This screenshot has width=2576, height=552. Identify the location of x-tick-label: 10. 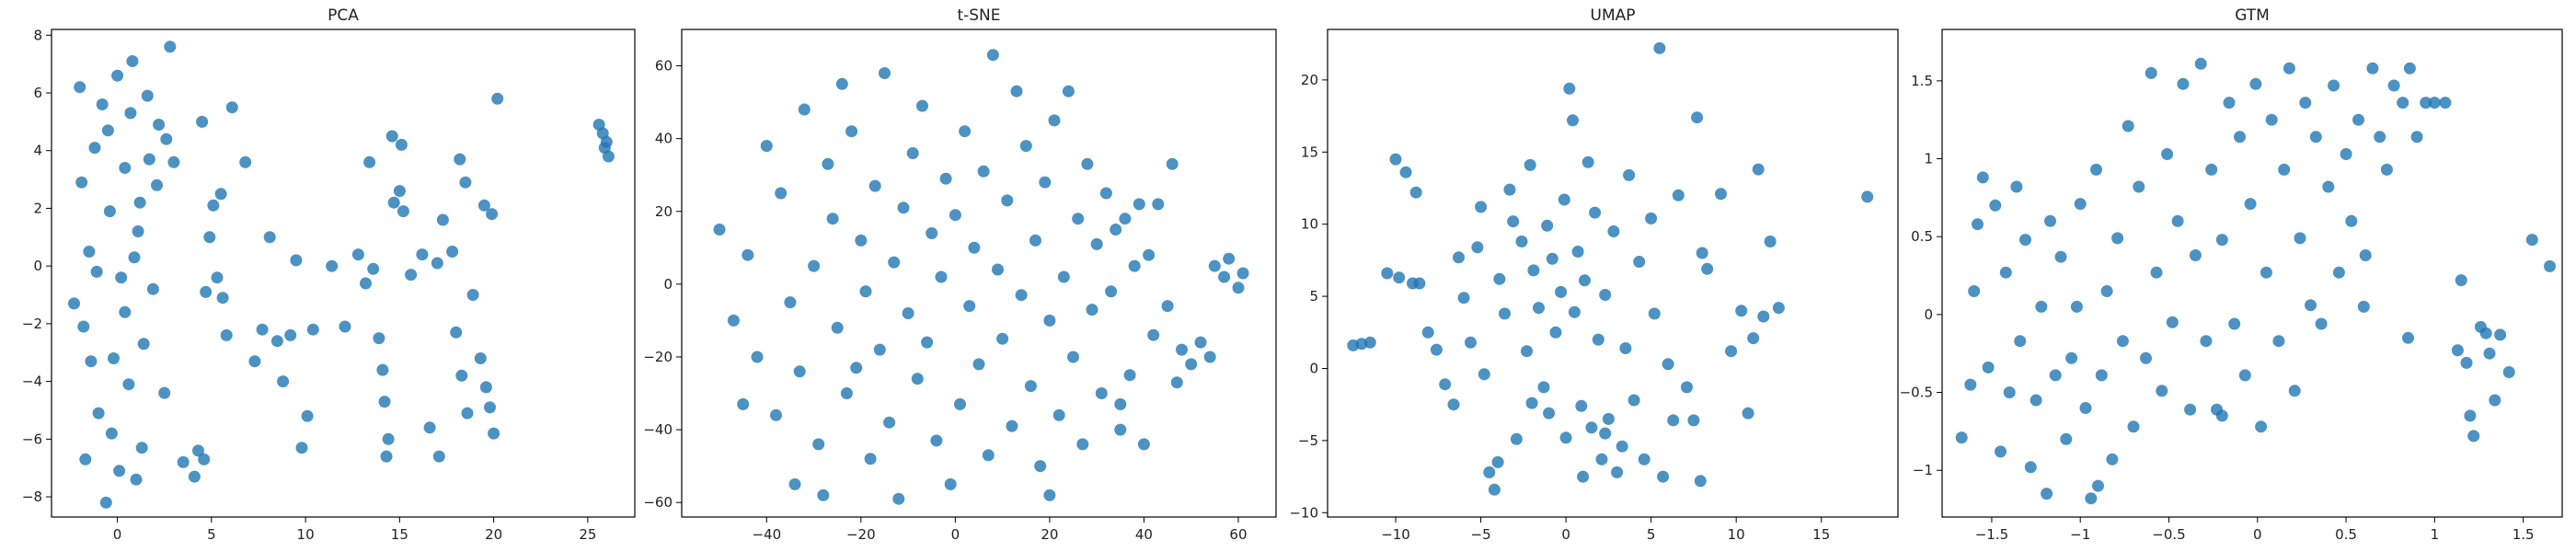
(1736, 534).